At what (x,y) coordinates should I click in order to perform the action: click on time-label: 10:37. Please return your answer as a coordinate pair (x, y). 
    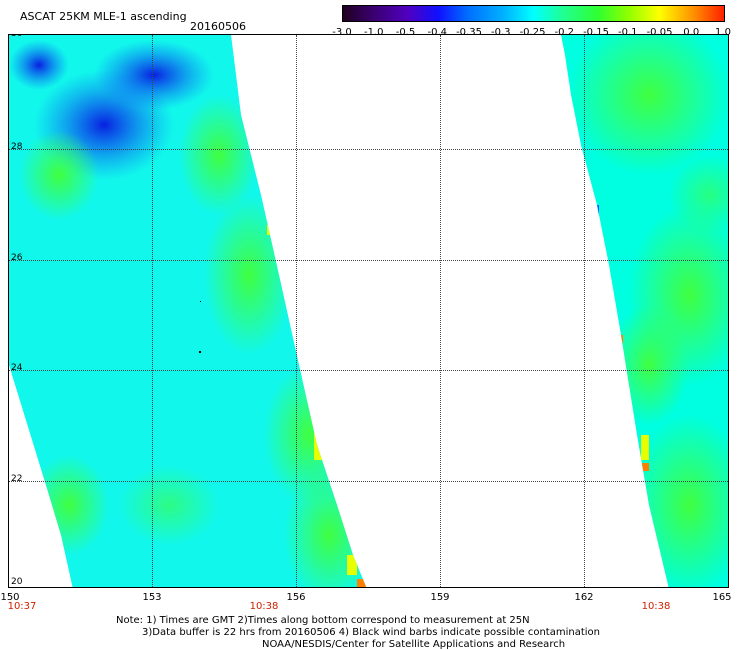
    Looking at the image, I should click on (22, 606).